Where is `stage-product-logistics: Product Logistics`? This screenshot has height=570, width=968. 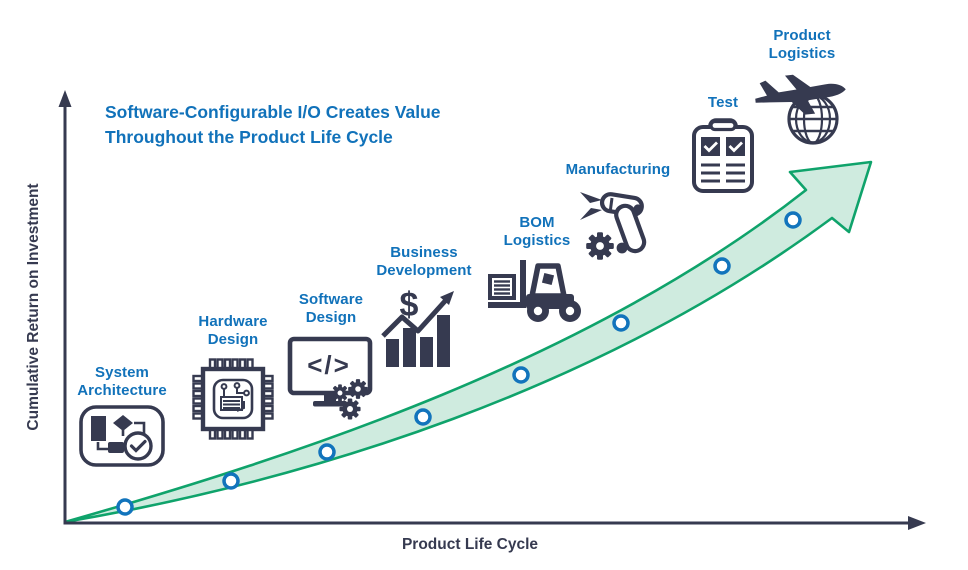
stage-product-logistics: Product Logistics is located at coordinates (802, 86).